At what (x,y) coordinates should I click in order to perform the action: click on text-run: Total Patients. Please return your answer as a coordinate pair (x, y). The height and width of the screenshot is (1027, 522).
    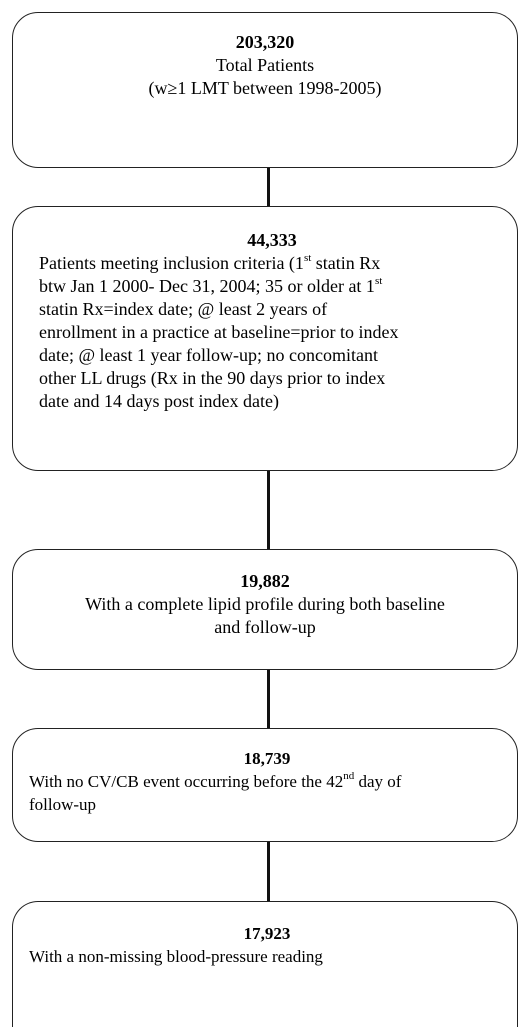
    Looking at the image, I should click on (265, 65).